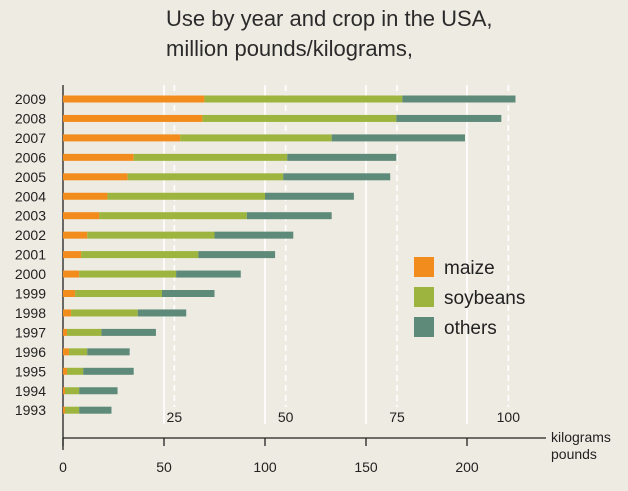 The height and width of the screenshot is (491, 628). Describe the element at coordinates (424, 297) in the screenshot. I see `legend-swatch-soybeans` at that location.